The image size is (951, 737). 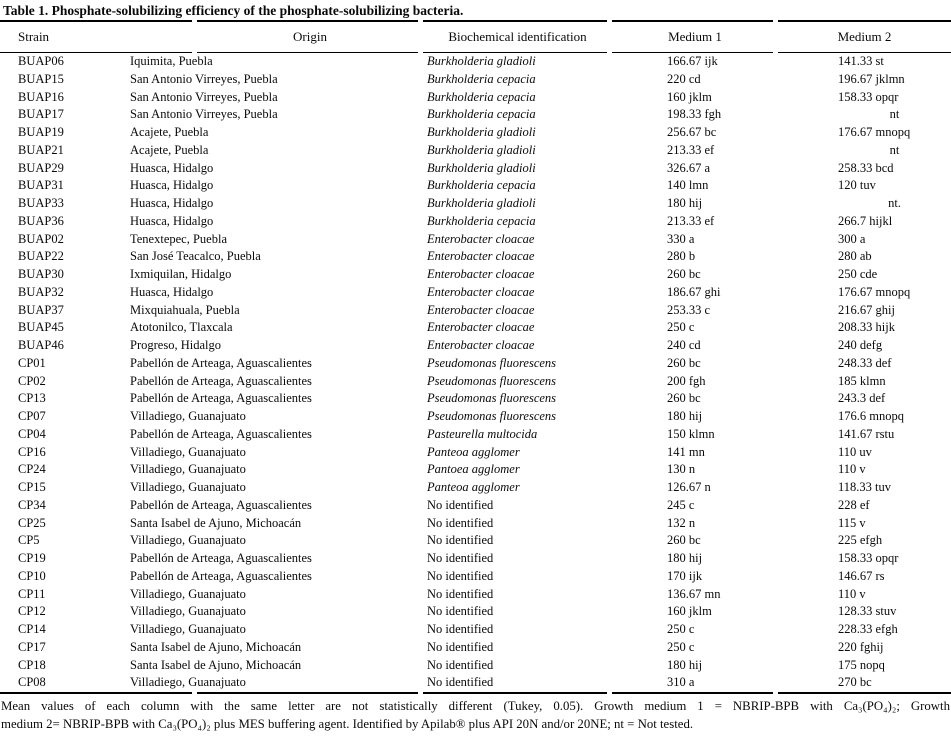 What do you see at coordinates (689, 96) in the screenshot?
I see `cell-medium-1: 160 jklm` at bounding box center [689, 96].